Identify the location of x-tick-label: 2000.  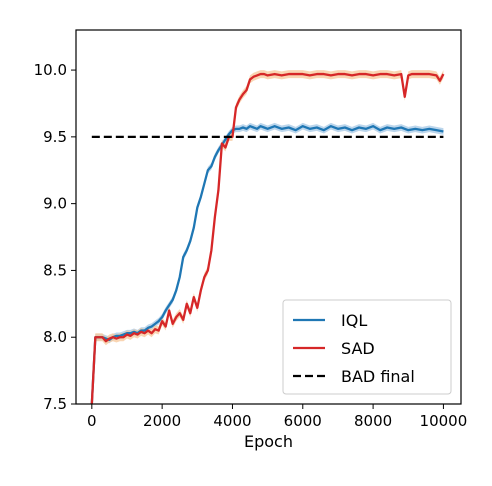
(162, 421).